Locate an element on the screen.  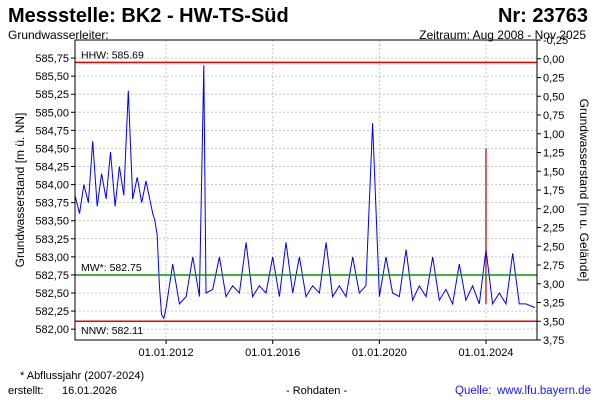
created-date: 16.01.2026 is located at coordinates (90, 391).